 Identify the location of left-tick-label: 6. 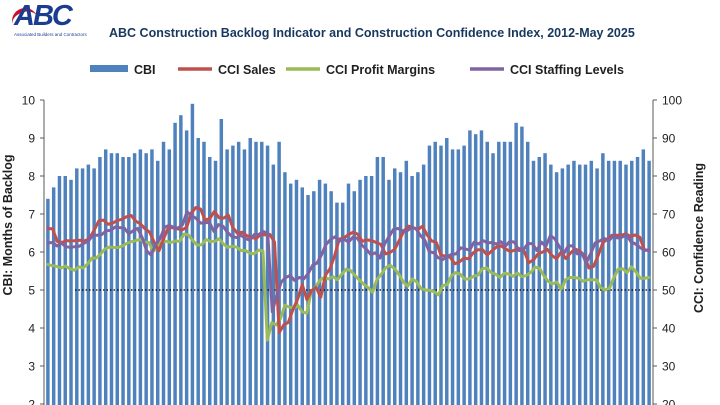
(31, 253).